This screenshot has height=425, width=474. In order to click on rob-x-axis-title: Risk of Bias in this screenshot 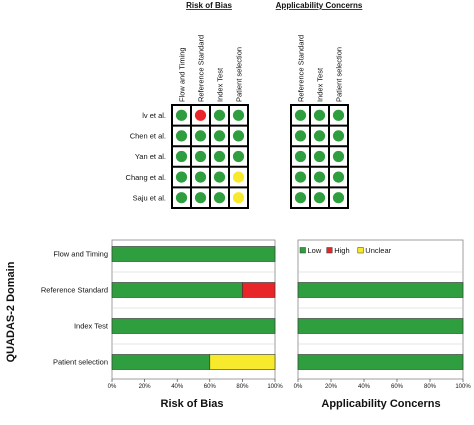, I will do `click(192, 404)`.